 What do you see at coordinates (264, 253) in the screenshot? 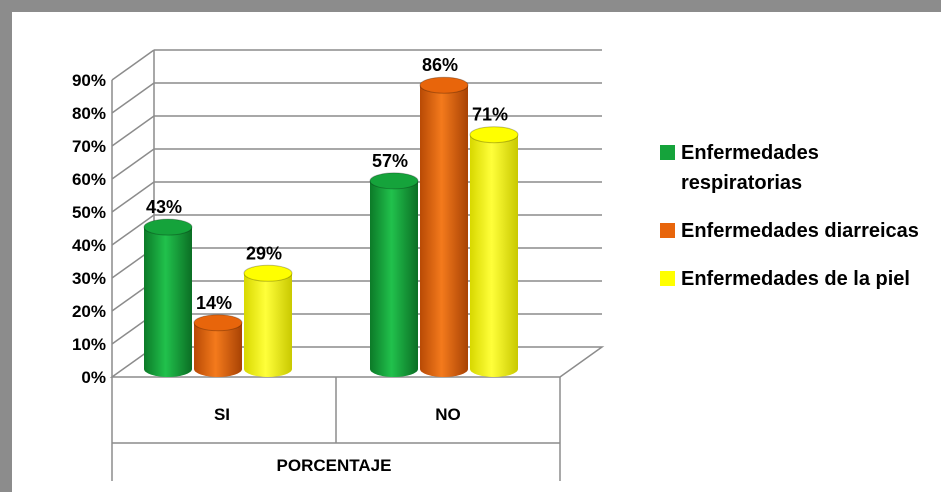
I see `data-label: 29%` at bounding box center [264, 253].